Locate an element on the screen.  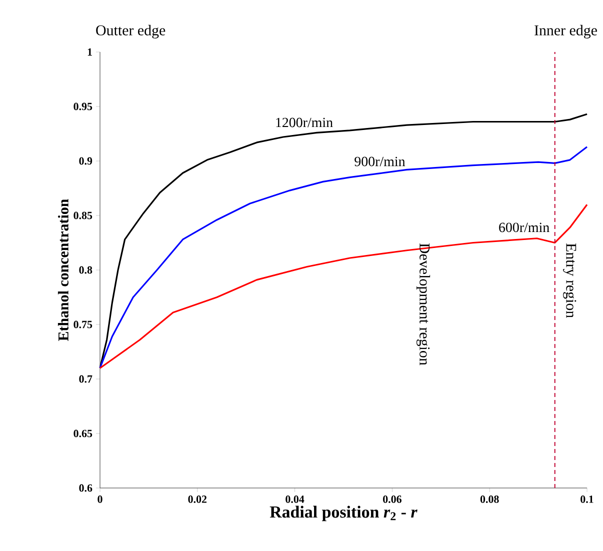
y-tick-label: 0.8 is located at coordinates (85, 270).